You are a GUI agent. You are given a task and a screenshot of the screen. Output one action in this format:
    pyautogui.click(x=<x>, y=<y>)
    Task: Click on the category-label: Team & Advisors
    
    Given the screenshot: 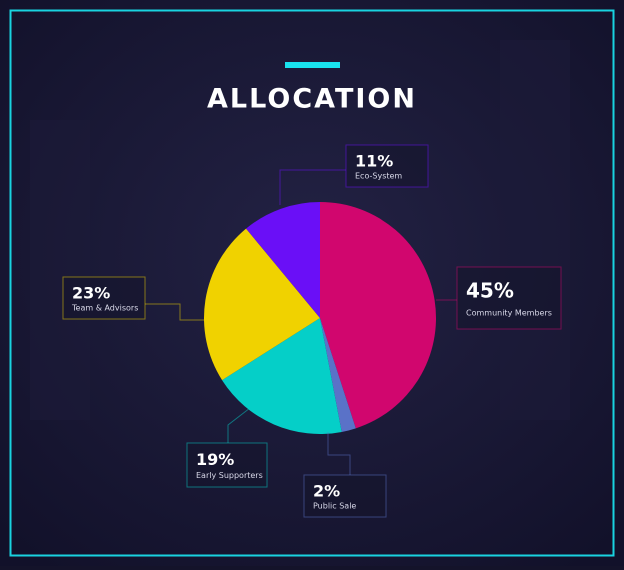 What is the action you would take?
    pyautogui.click(x=104, y=308)
    